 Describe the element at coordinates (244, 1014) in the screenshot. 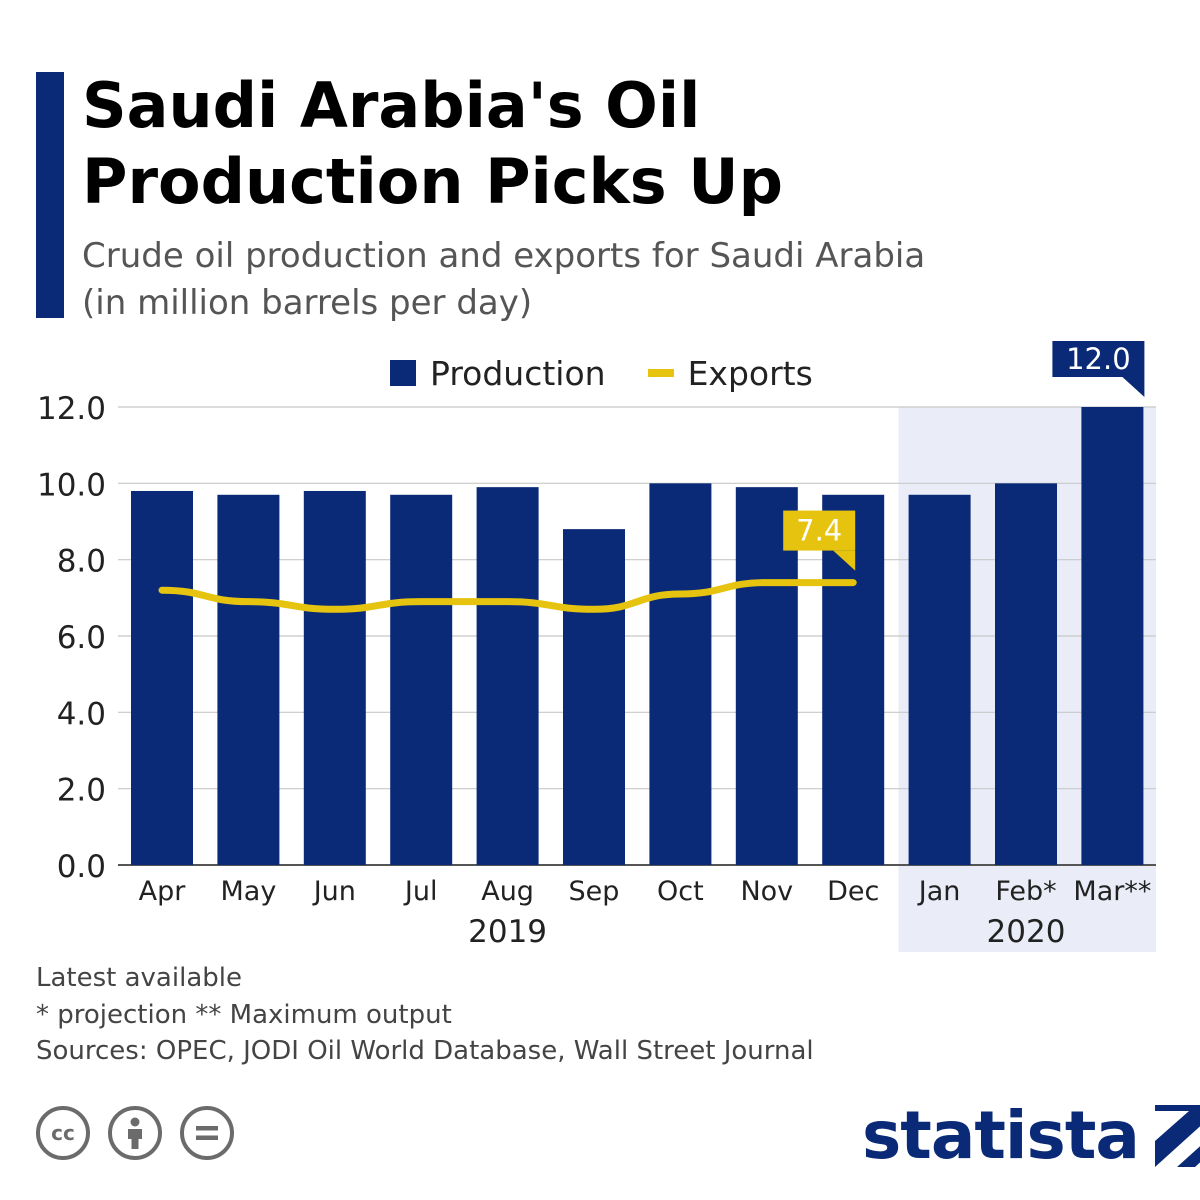

I see `note-footnotes: * projection ** Maximum output` at that location.